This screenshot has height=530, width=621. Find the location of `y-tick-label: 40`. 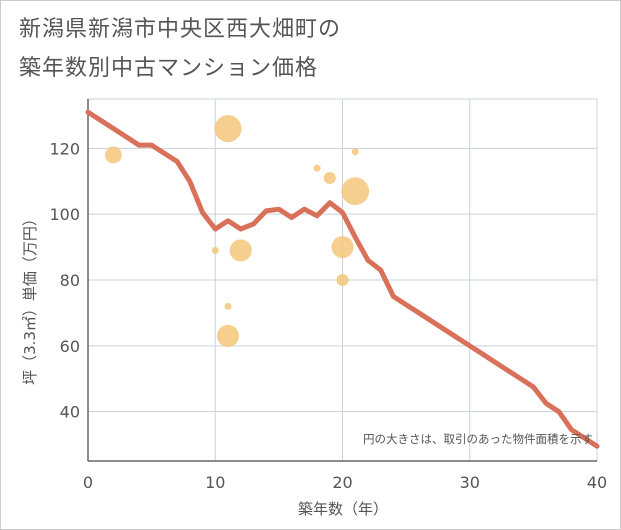

y-tick-label: 40 is located at coordinates (70, 412).